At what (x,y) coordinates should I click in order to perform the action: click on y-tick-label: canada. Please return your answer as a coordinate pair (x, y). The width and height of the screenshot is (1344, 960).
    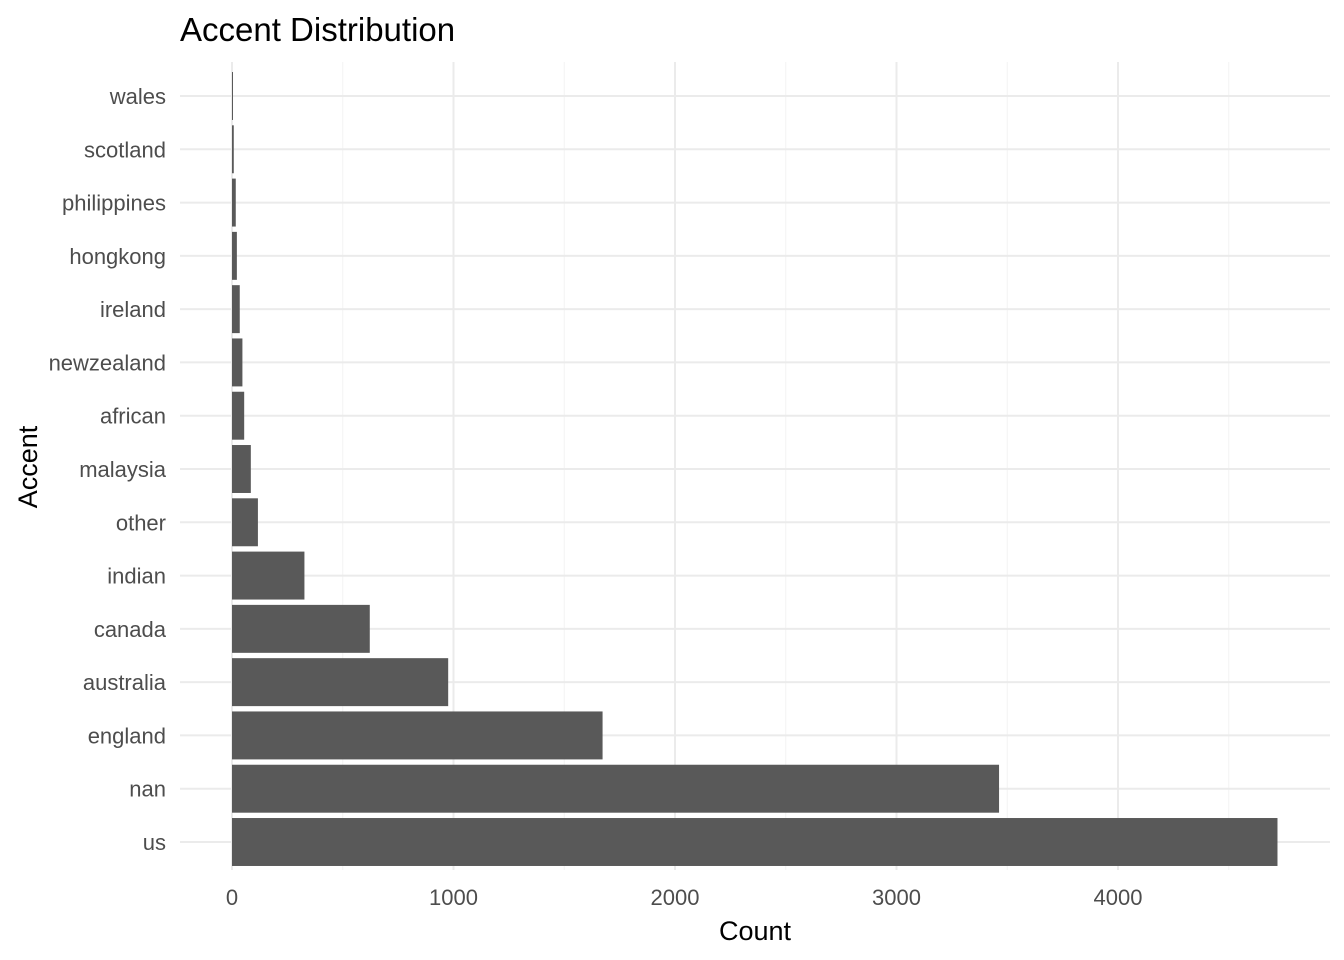
    Looking at the image, I should click on (130, 629).